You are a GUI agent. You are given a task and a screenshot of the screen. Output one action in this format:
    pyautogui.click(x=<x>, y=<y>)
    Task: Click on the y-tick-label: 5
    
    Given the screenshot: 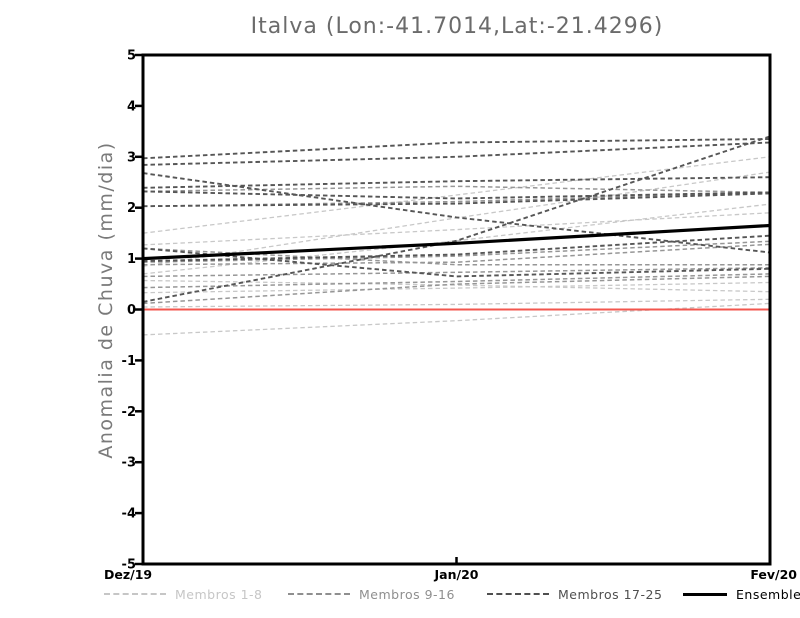 What is the action you would take?
    pyautogui.click(x=131, y=56)
    